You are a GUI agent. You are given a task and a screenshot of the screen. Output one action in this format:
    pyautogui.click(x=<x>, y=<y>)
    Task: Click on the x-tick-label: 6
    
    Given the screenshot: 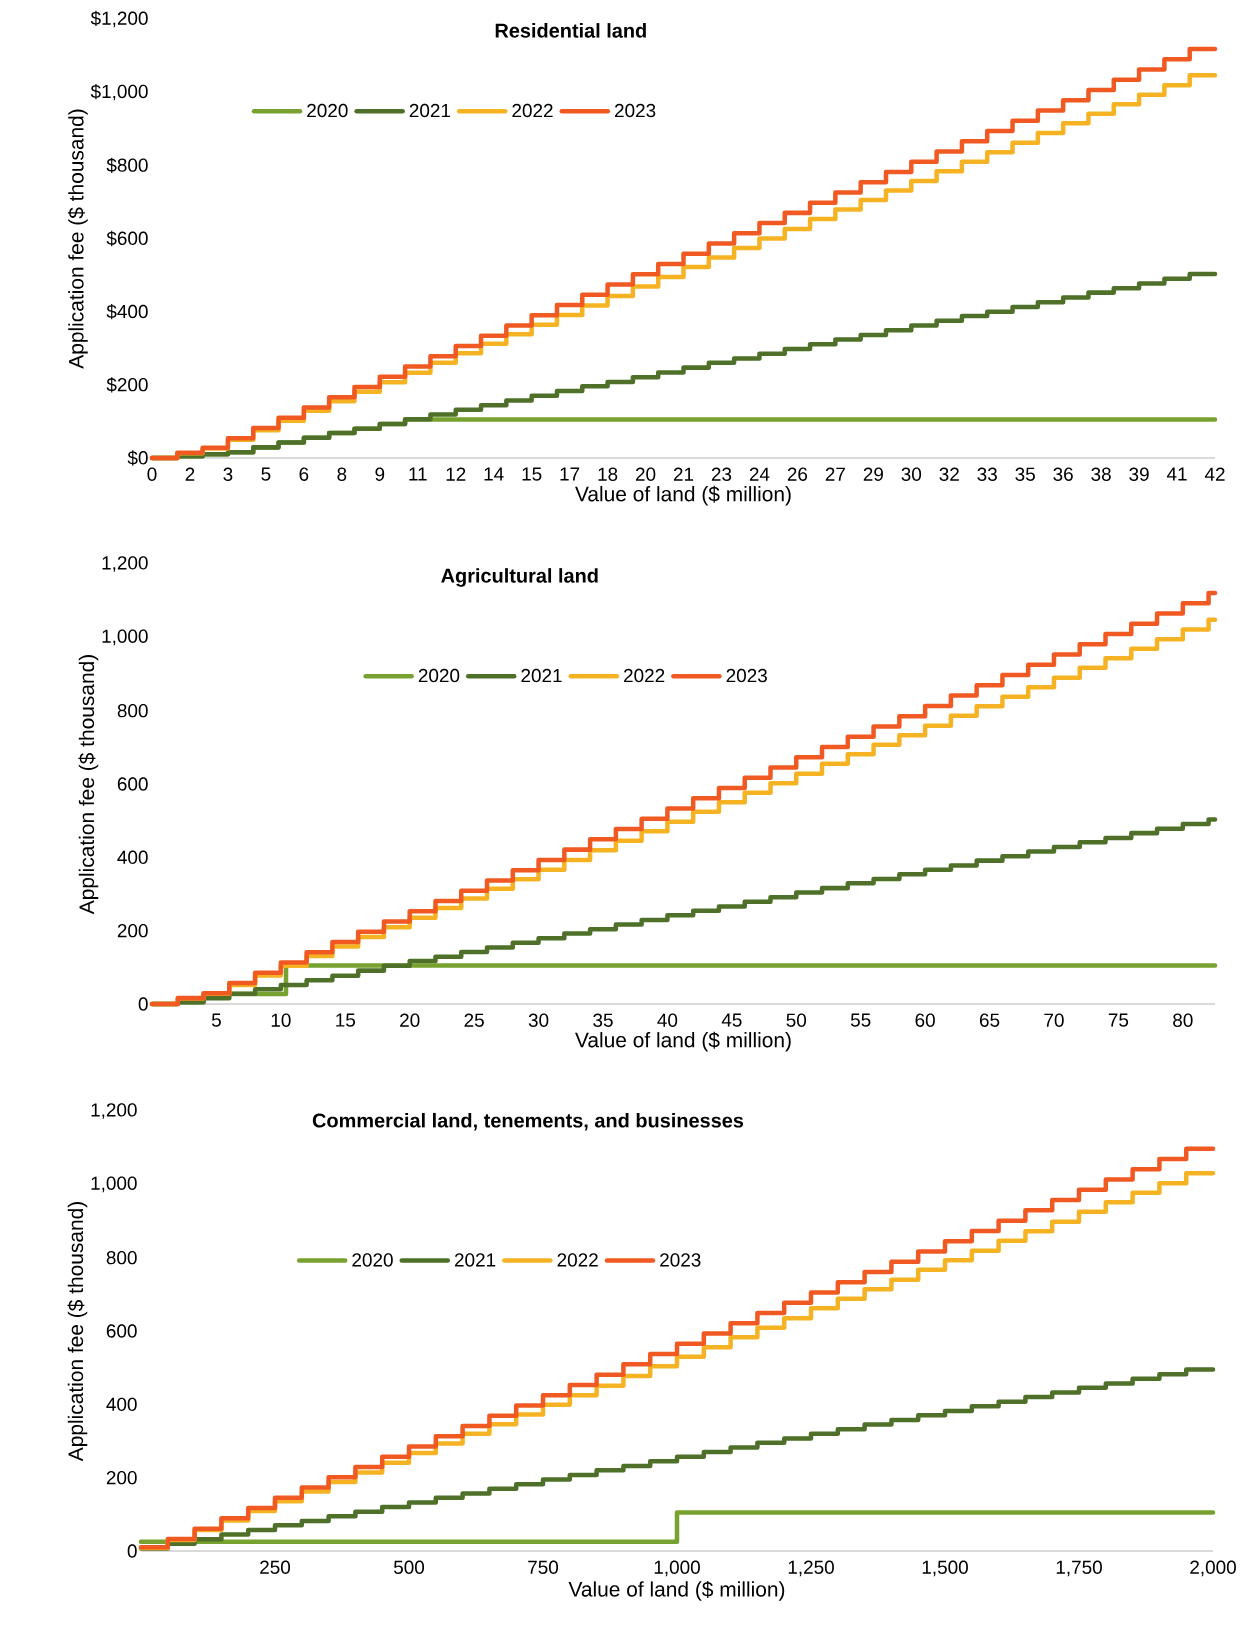 What is the action you would take?
    pyautogui.click(x=304, y=474)
    